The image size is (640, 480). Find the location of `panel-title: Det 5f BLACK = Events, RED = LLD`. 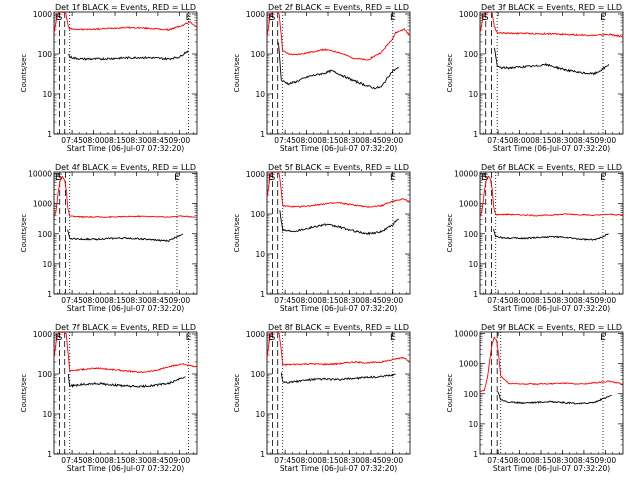

panel-title: Det 5f BLACK = Events, RED = LLD is located at coordinates (338, 167).